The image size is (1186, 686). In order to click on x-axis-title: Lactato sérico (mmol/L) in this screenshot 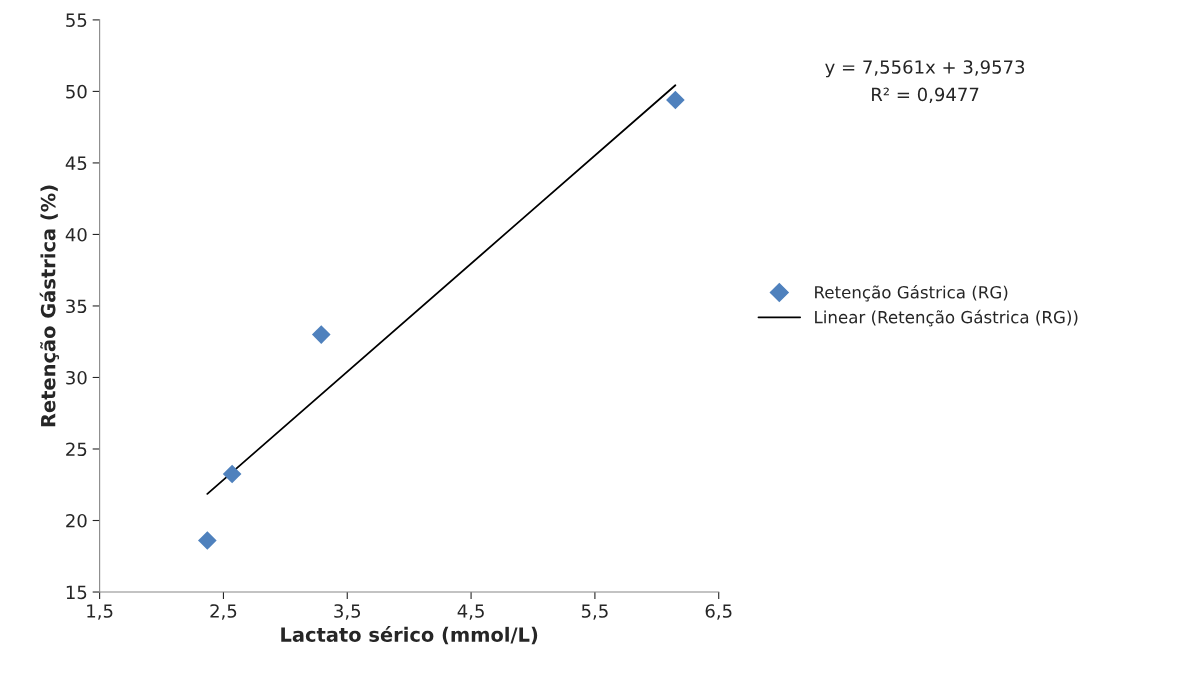, I will do `click(409, 635)`.